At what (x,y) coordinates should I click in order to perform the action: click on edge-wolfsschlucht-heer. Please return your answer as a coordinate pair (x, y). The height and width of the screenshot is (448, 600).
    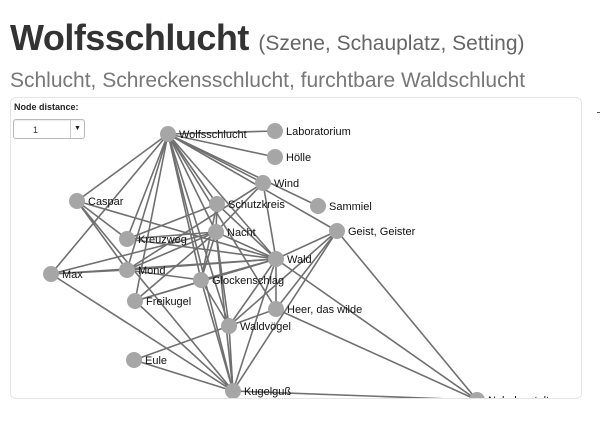
    Looking at the image, I should click on (222, 221).